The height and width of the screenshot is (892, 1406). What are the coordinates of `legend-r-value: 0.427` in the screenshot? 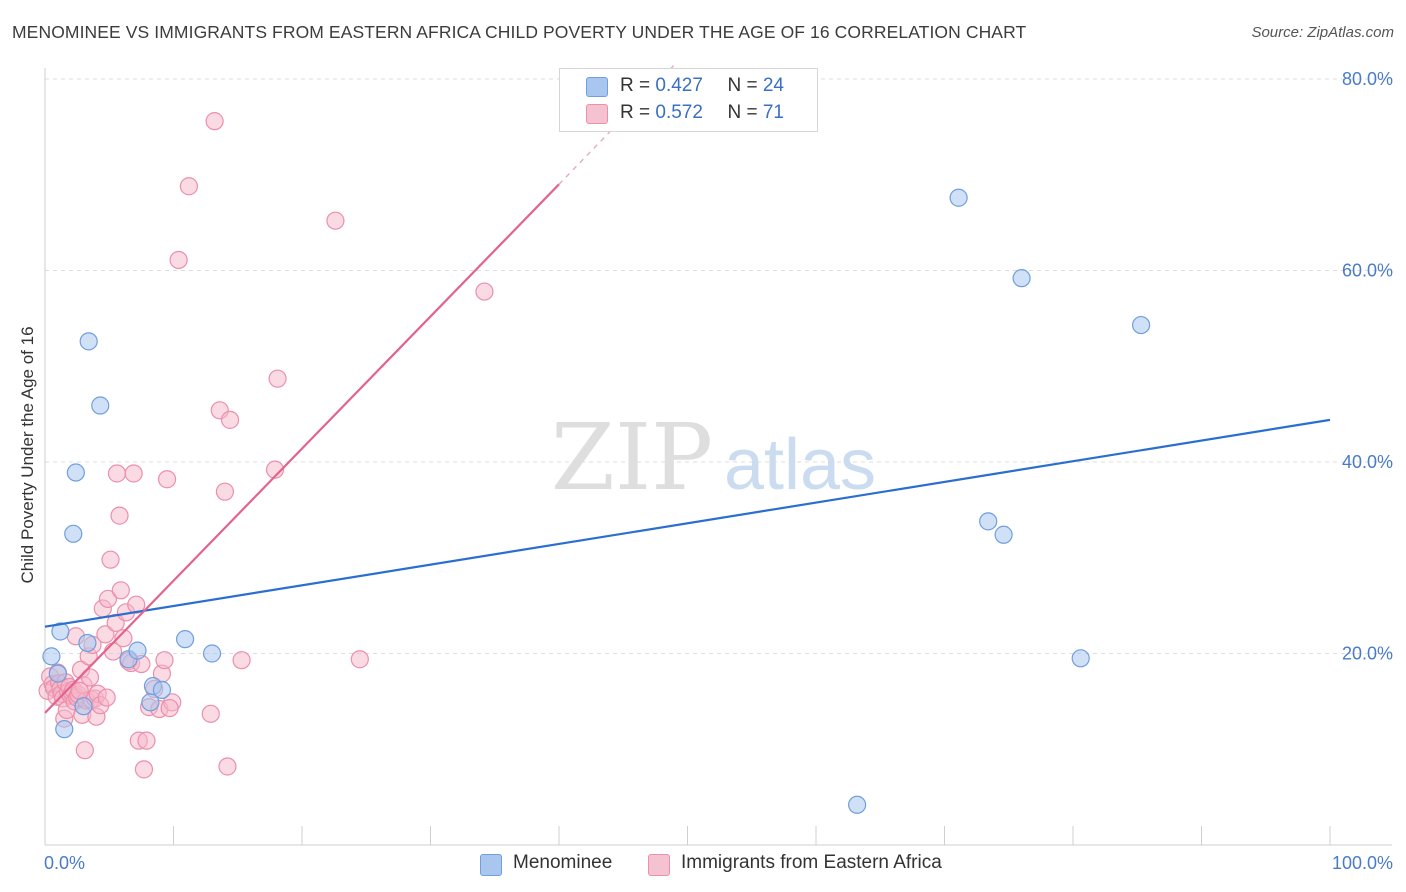 It's located at (679, 85).